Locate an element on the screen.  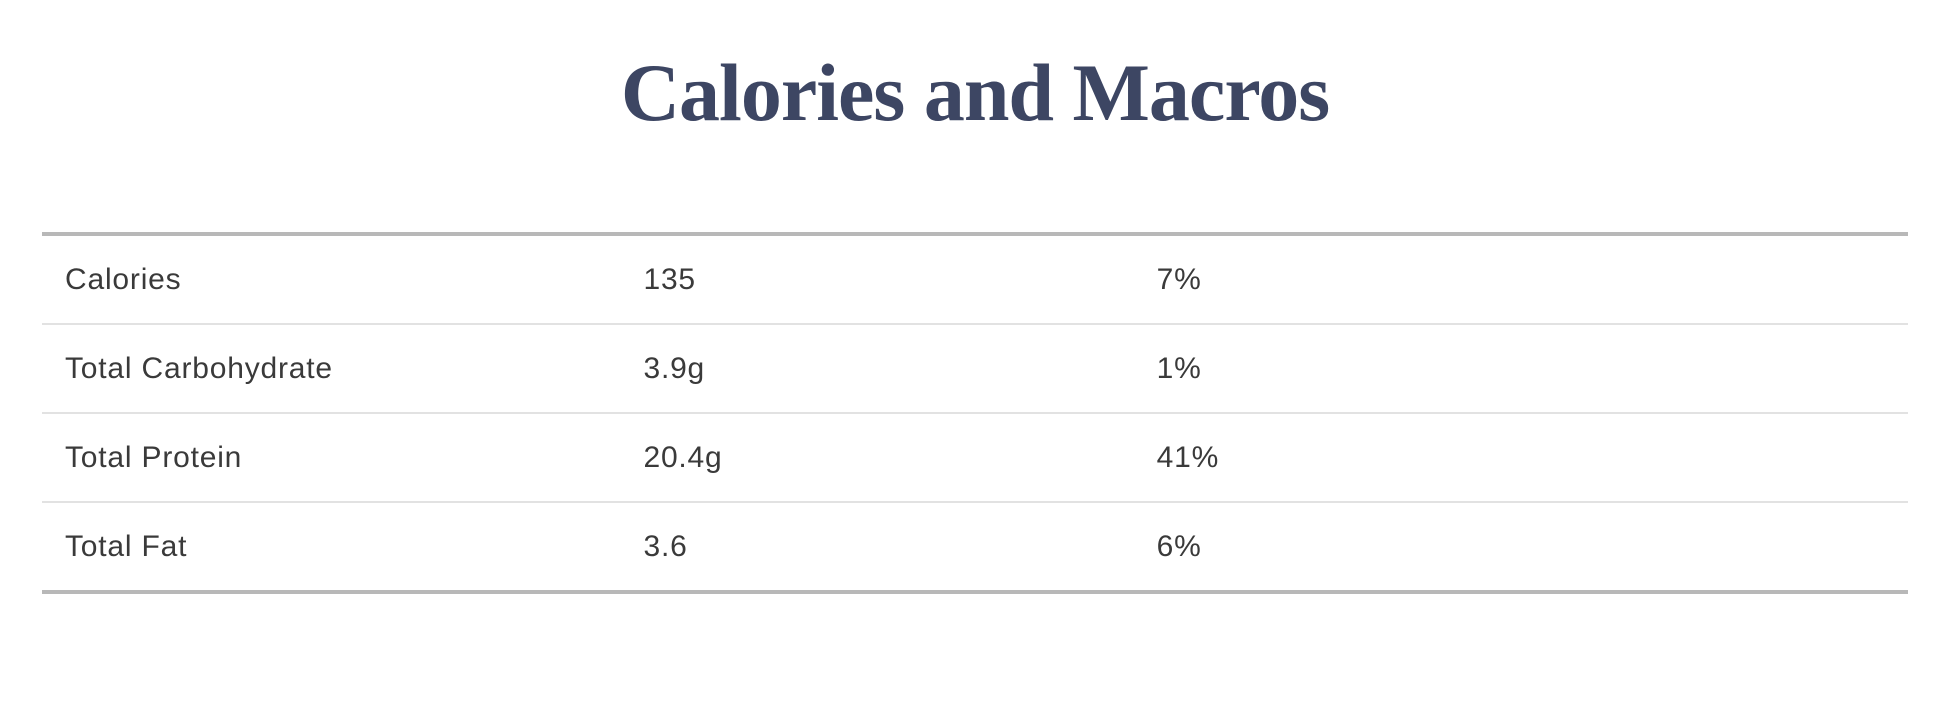
page-title: Calories and Macros is located at coordinates (975, 92).